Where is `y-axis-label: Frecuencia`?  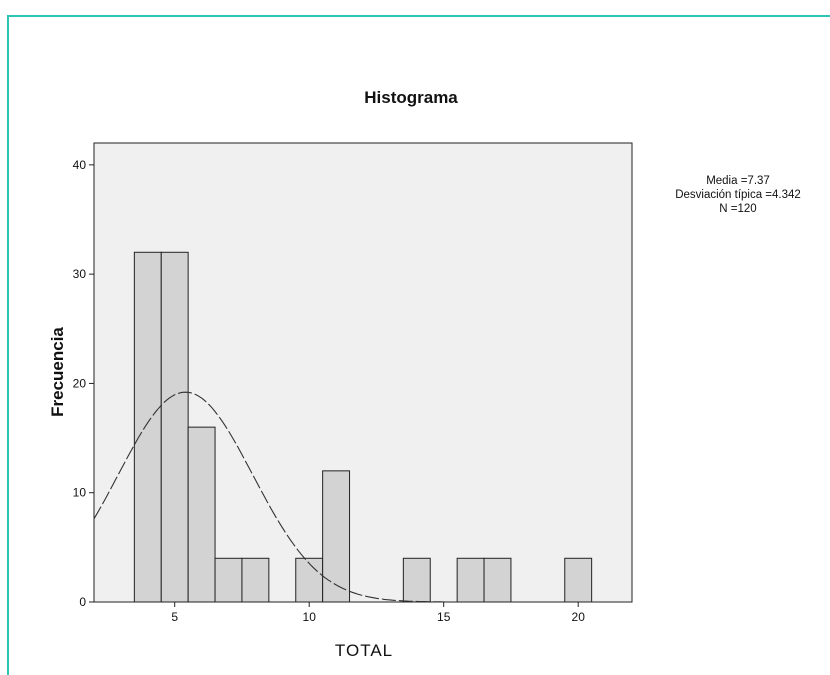 y-axis-label: Frecuencia is located at coordinates (57, 372).